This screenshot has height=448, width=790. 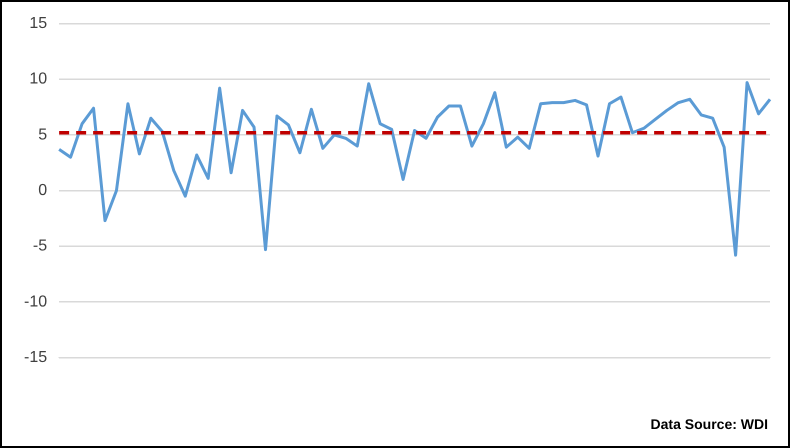 I want to click on y-tick-label: 15, so click(x=38, y=23).